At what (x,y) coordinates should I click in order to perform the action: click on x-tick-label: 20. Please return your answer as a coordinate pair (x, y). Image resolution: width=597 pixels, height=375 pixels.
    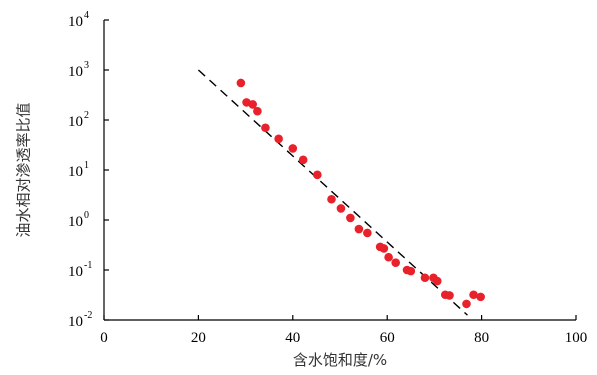
    Looking at the image, I should click on (198, 338).